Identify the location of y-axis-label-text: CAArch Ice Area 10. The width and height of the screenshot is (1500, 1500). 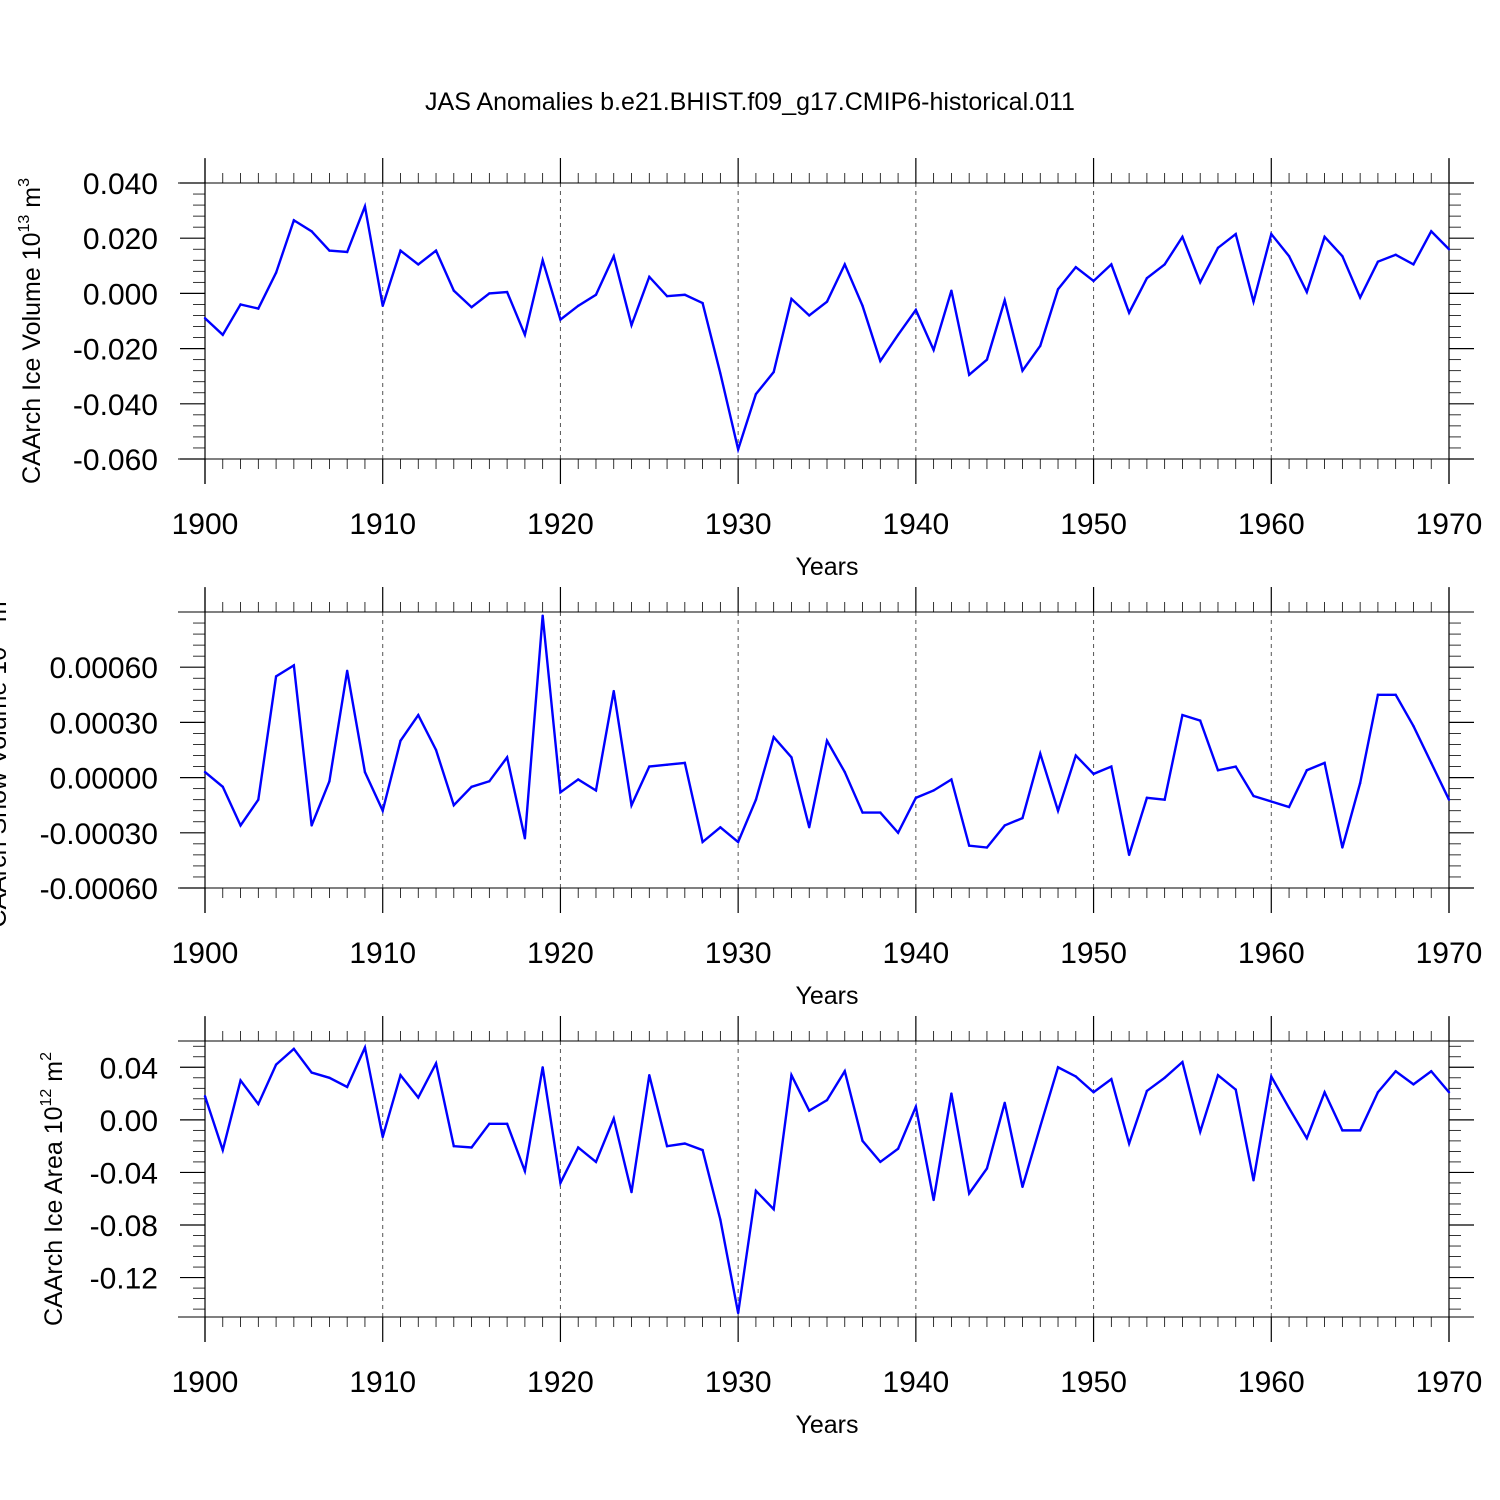
(54, 1216).